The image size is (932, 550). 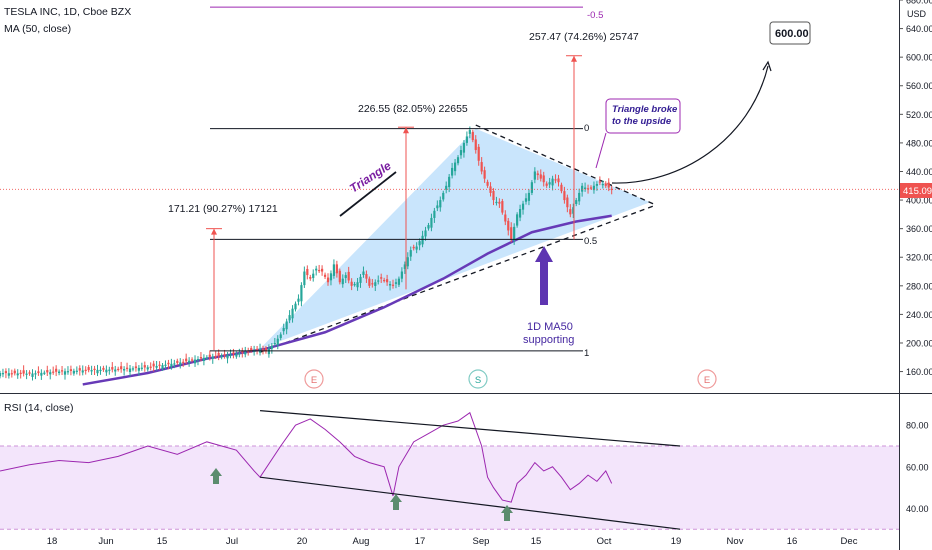 I want to click on breakout-callout: Triangle broke to the upside, so click(x=643, y=116).